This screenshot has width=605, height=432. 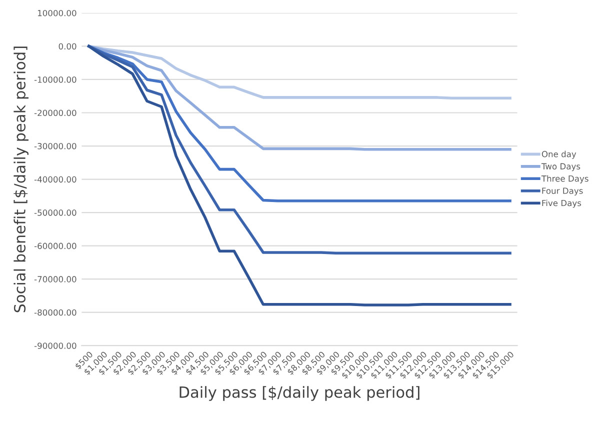 I want to click on legend-label: Four Days, so click(x=562, y=192).